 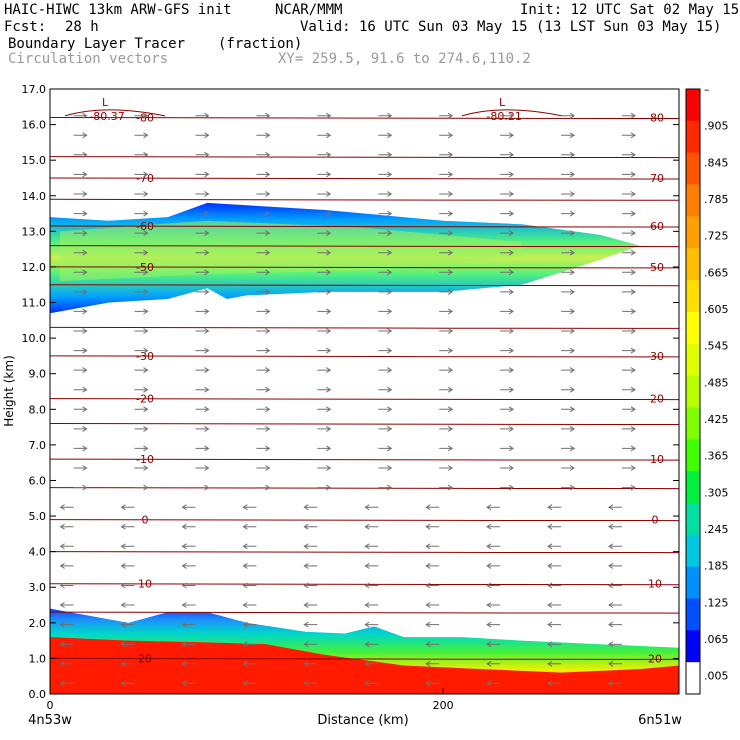 What do you see at coordinates (145, 658) in the screenshot?
I see `isotherm-label: 20` at bounding box center [145, 658].